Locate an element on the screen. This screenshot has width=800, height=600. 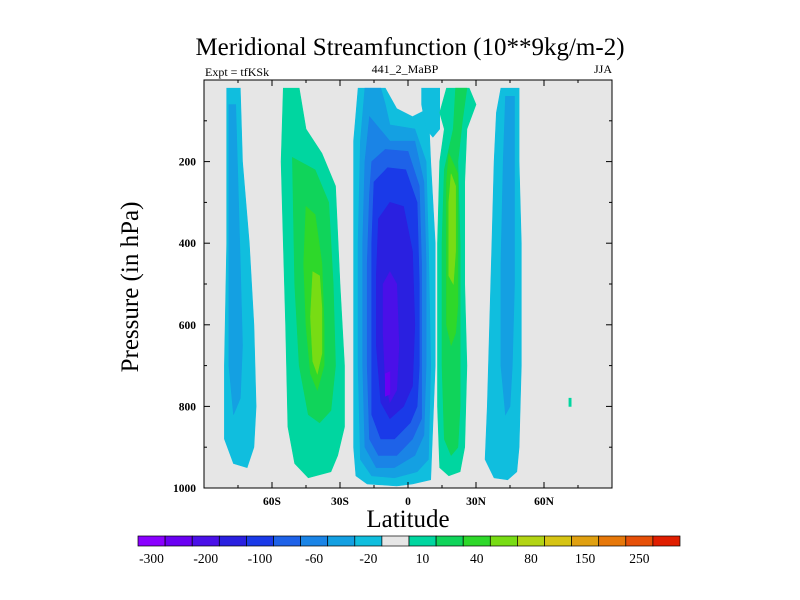
y-tick-label-2: 600 is located at coordinates (188, 326).